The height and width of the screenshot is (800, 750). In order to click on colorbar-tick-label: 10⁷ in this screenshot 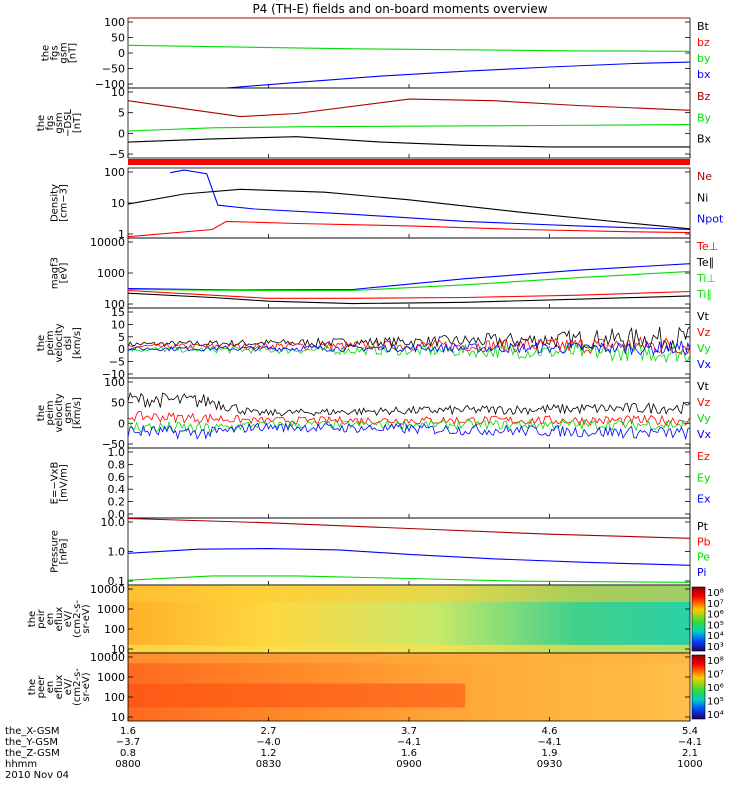, I will do `click(715, 604)`.